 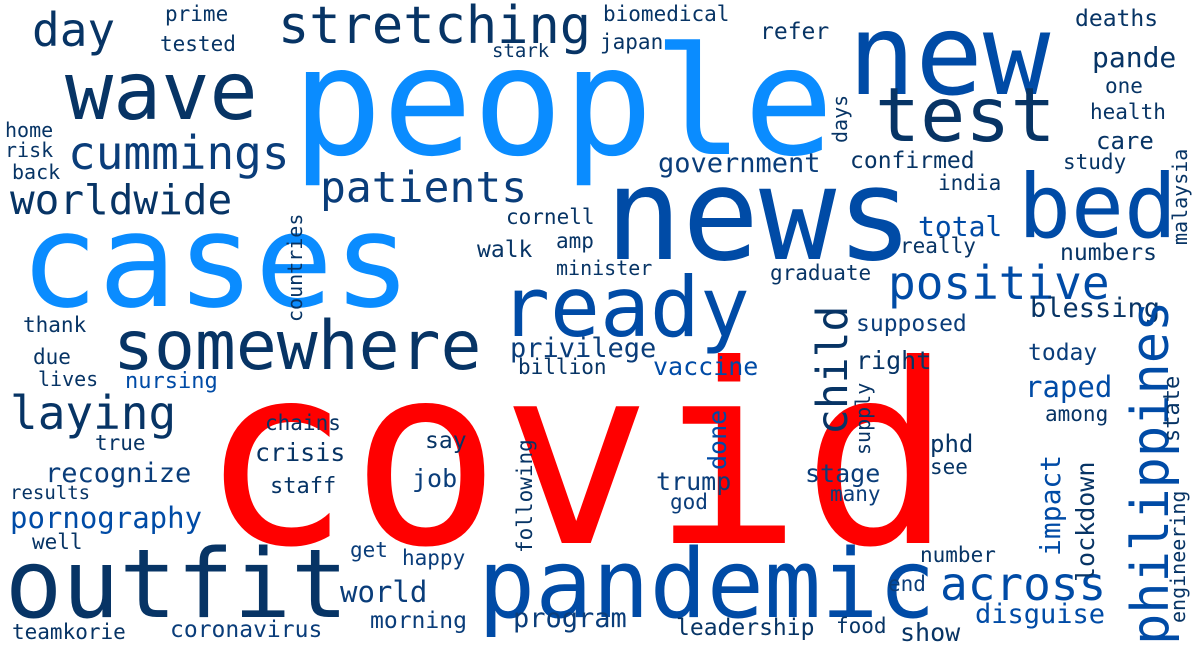 What do you see at coordinates (999, 283) in the screenshot?
I see `word-positive: positive` at bounding box center [999, 283].